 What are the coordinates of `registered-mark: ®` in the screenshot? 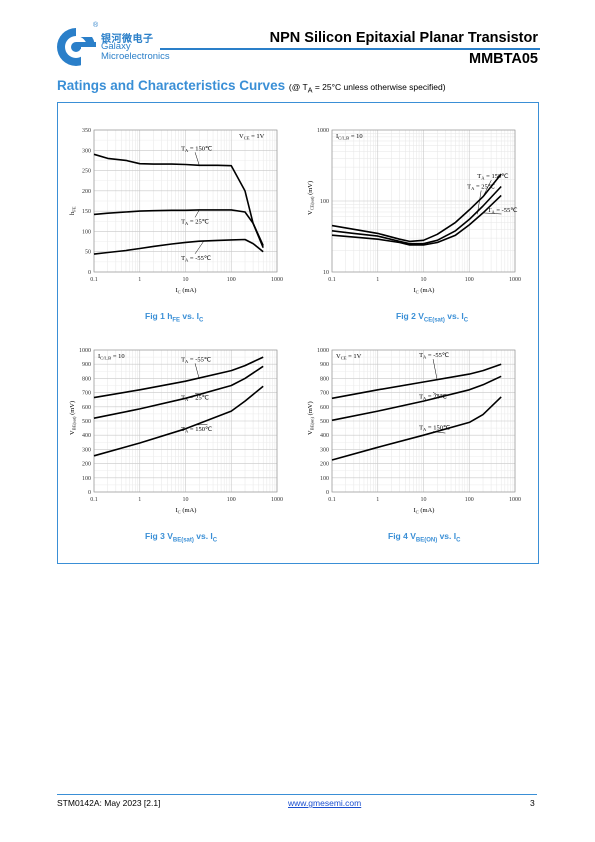 It's located at (96, 25).